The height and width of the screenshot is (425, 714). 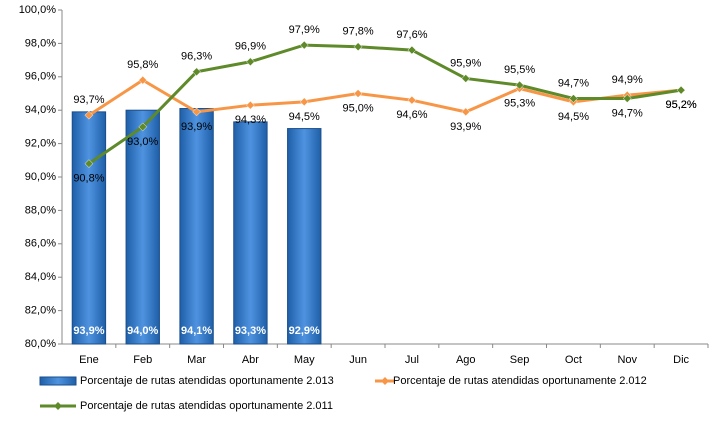 I want to click on y-tick-label: 80,0%, so click(x=40, y=344).